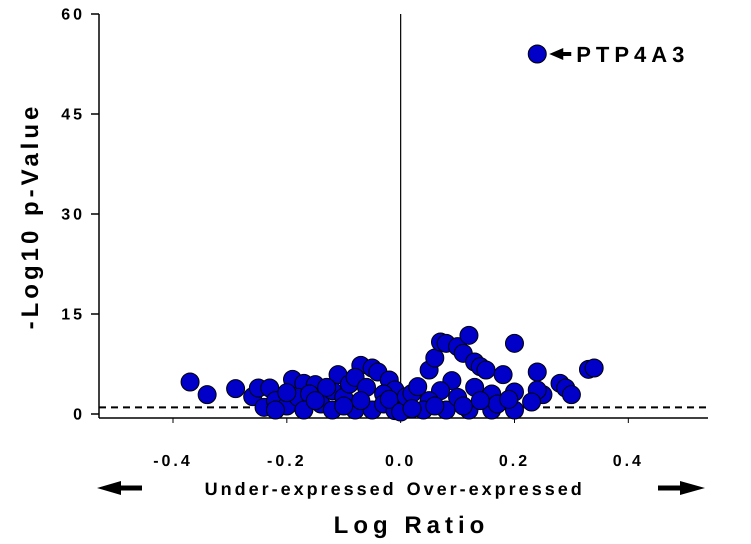  What do you see at coordinates (412, 525) in the screenshot?
I see `x-axis-title: Log Ratio` at bounding box center [412, 525].